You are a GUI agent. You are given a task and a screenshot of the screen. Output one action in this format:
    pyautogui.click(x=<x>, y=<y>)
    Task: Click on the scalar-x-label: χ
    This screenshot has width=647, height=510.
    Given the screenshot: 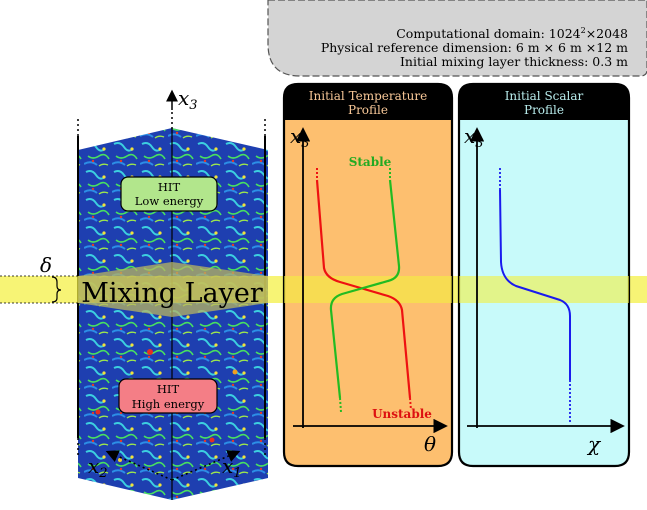 What is the action you would take?
    pyautogui.click(x=594, y=444)
    